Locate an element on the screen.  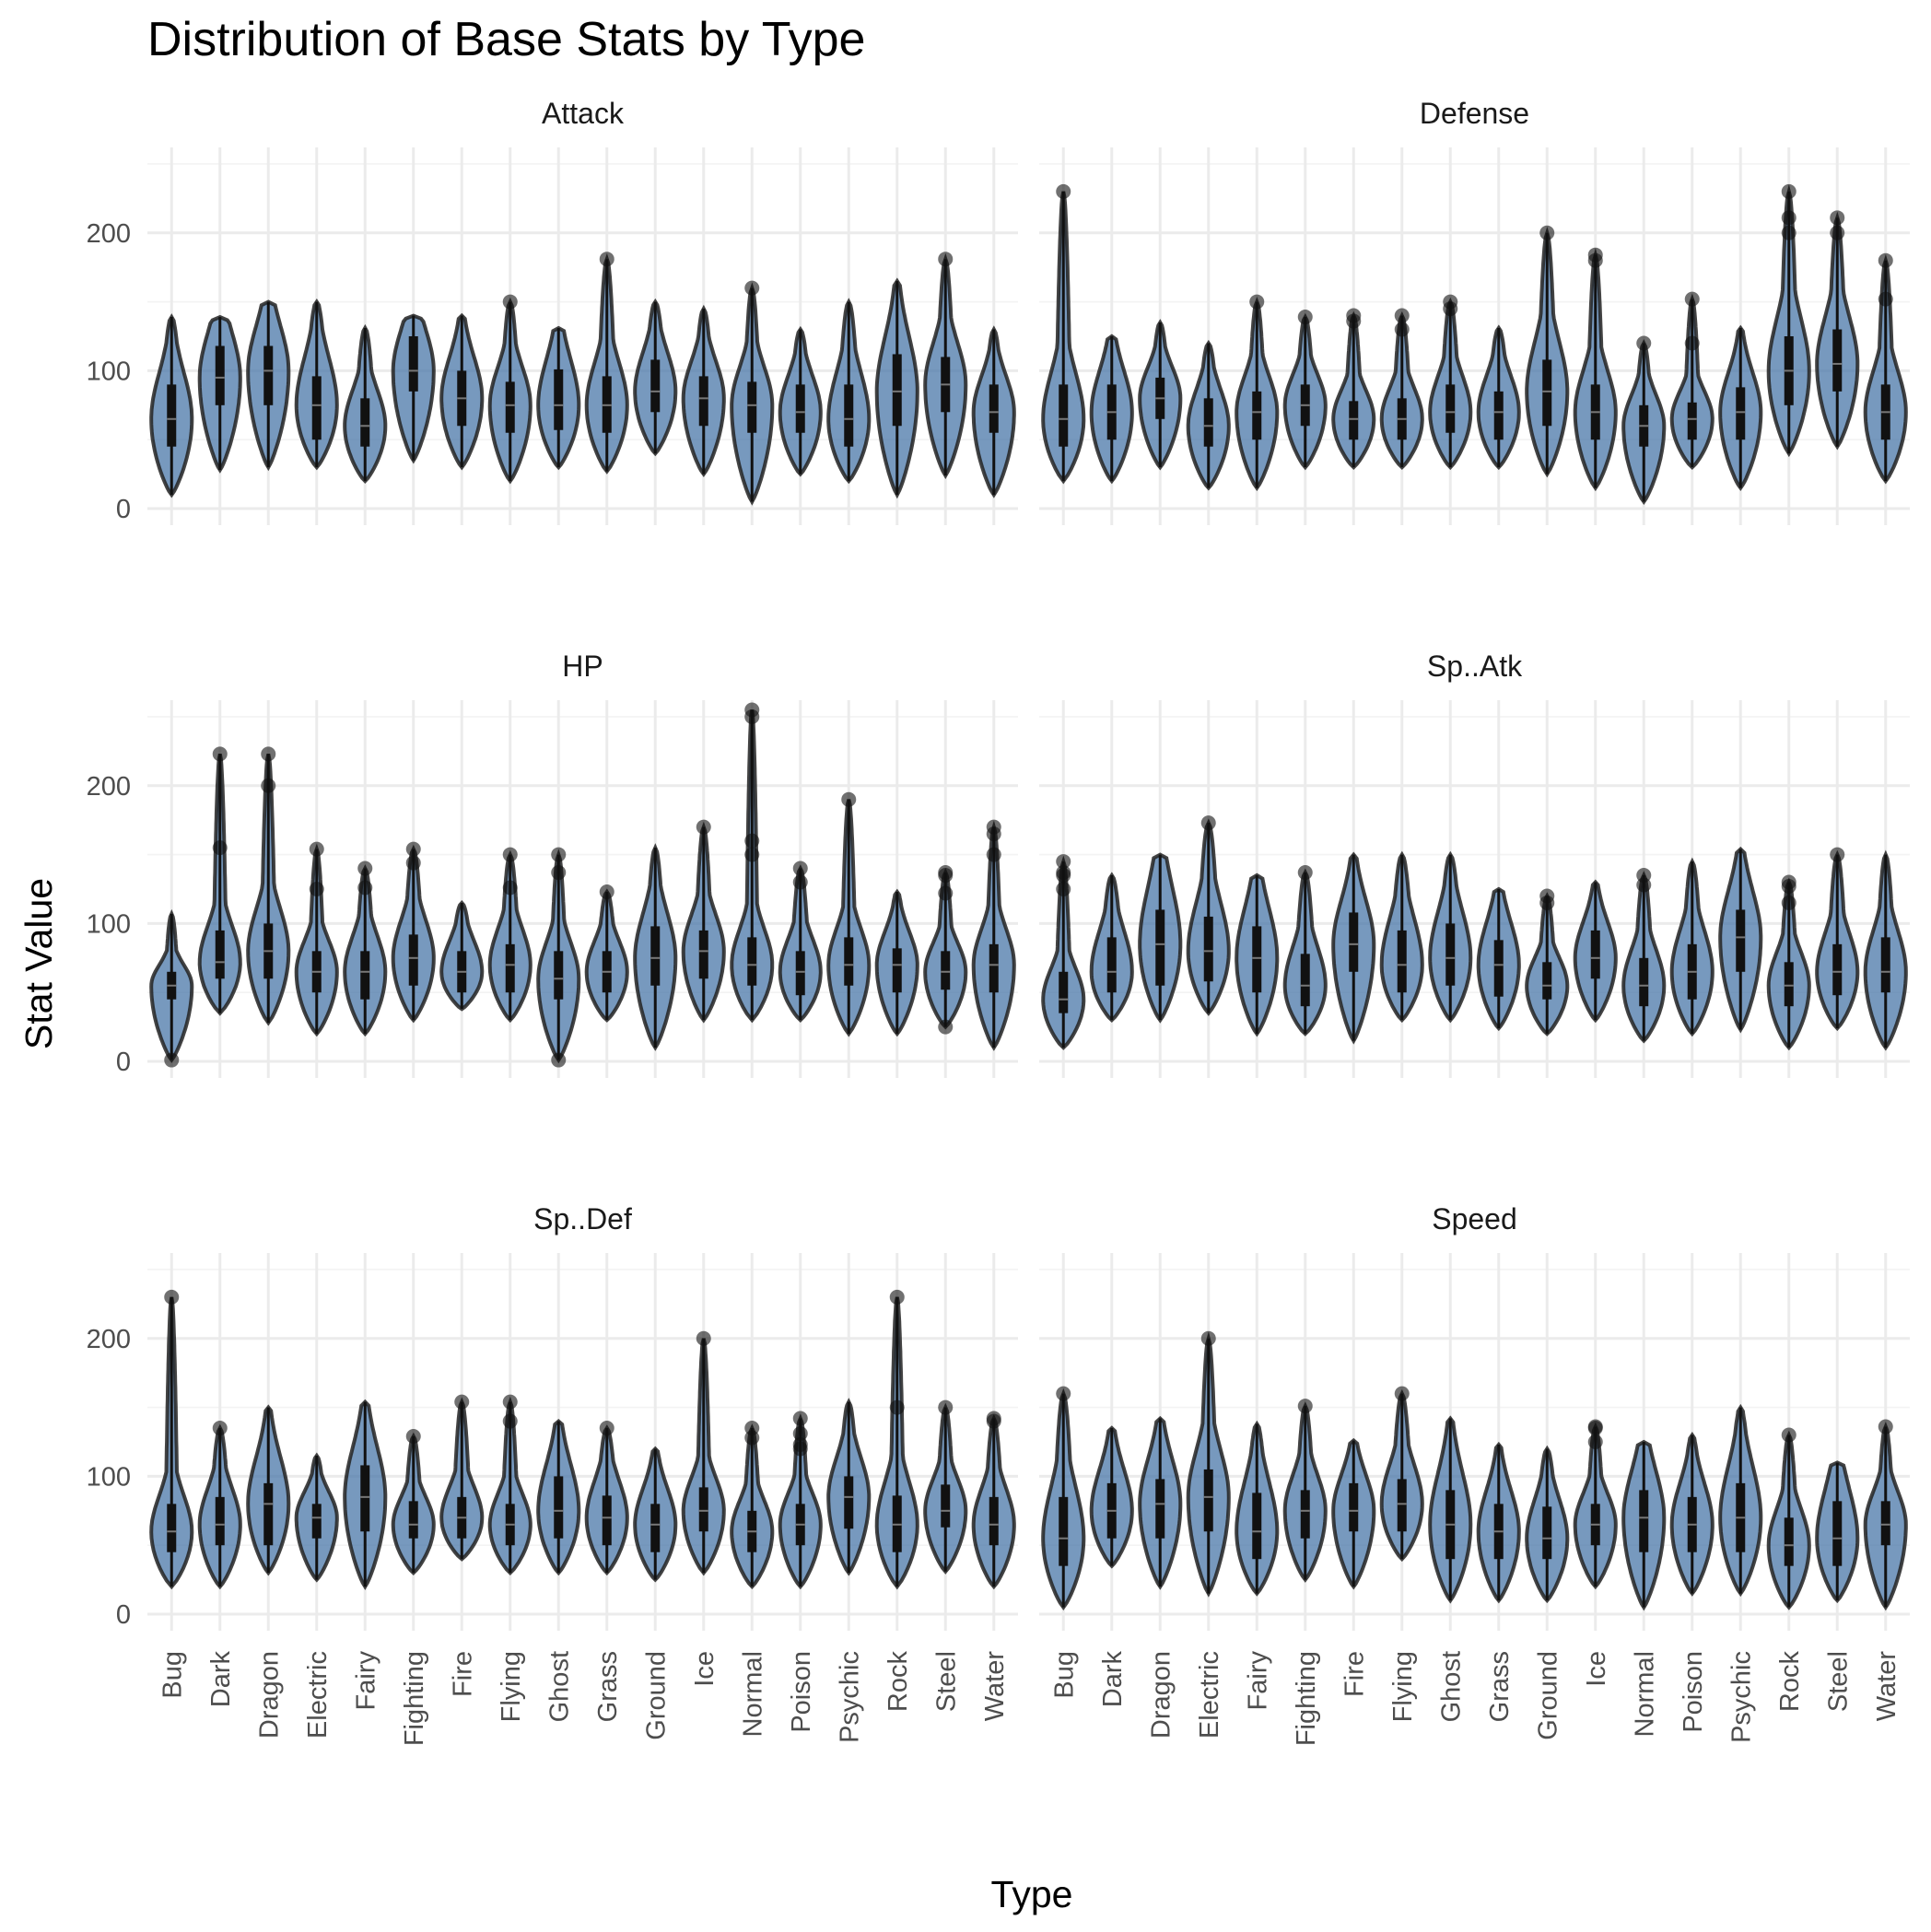
x-tick-label: Fairy is located at coordinates (365, 1681).